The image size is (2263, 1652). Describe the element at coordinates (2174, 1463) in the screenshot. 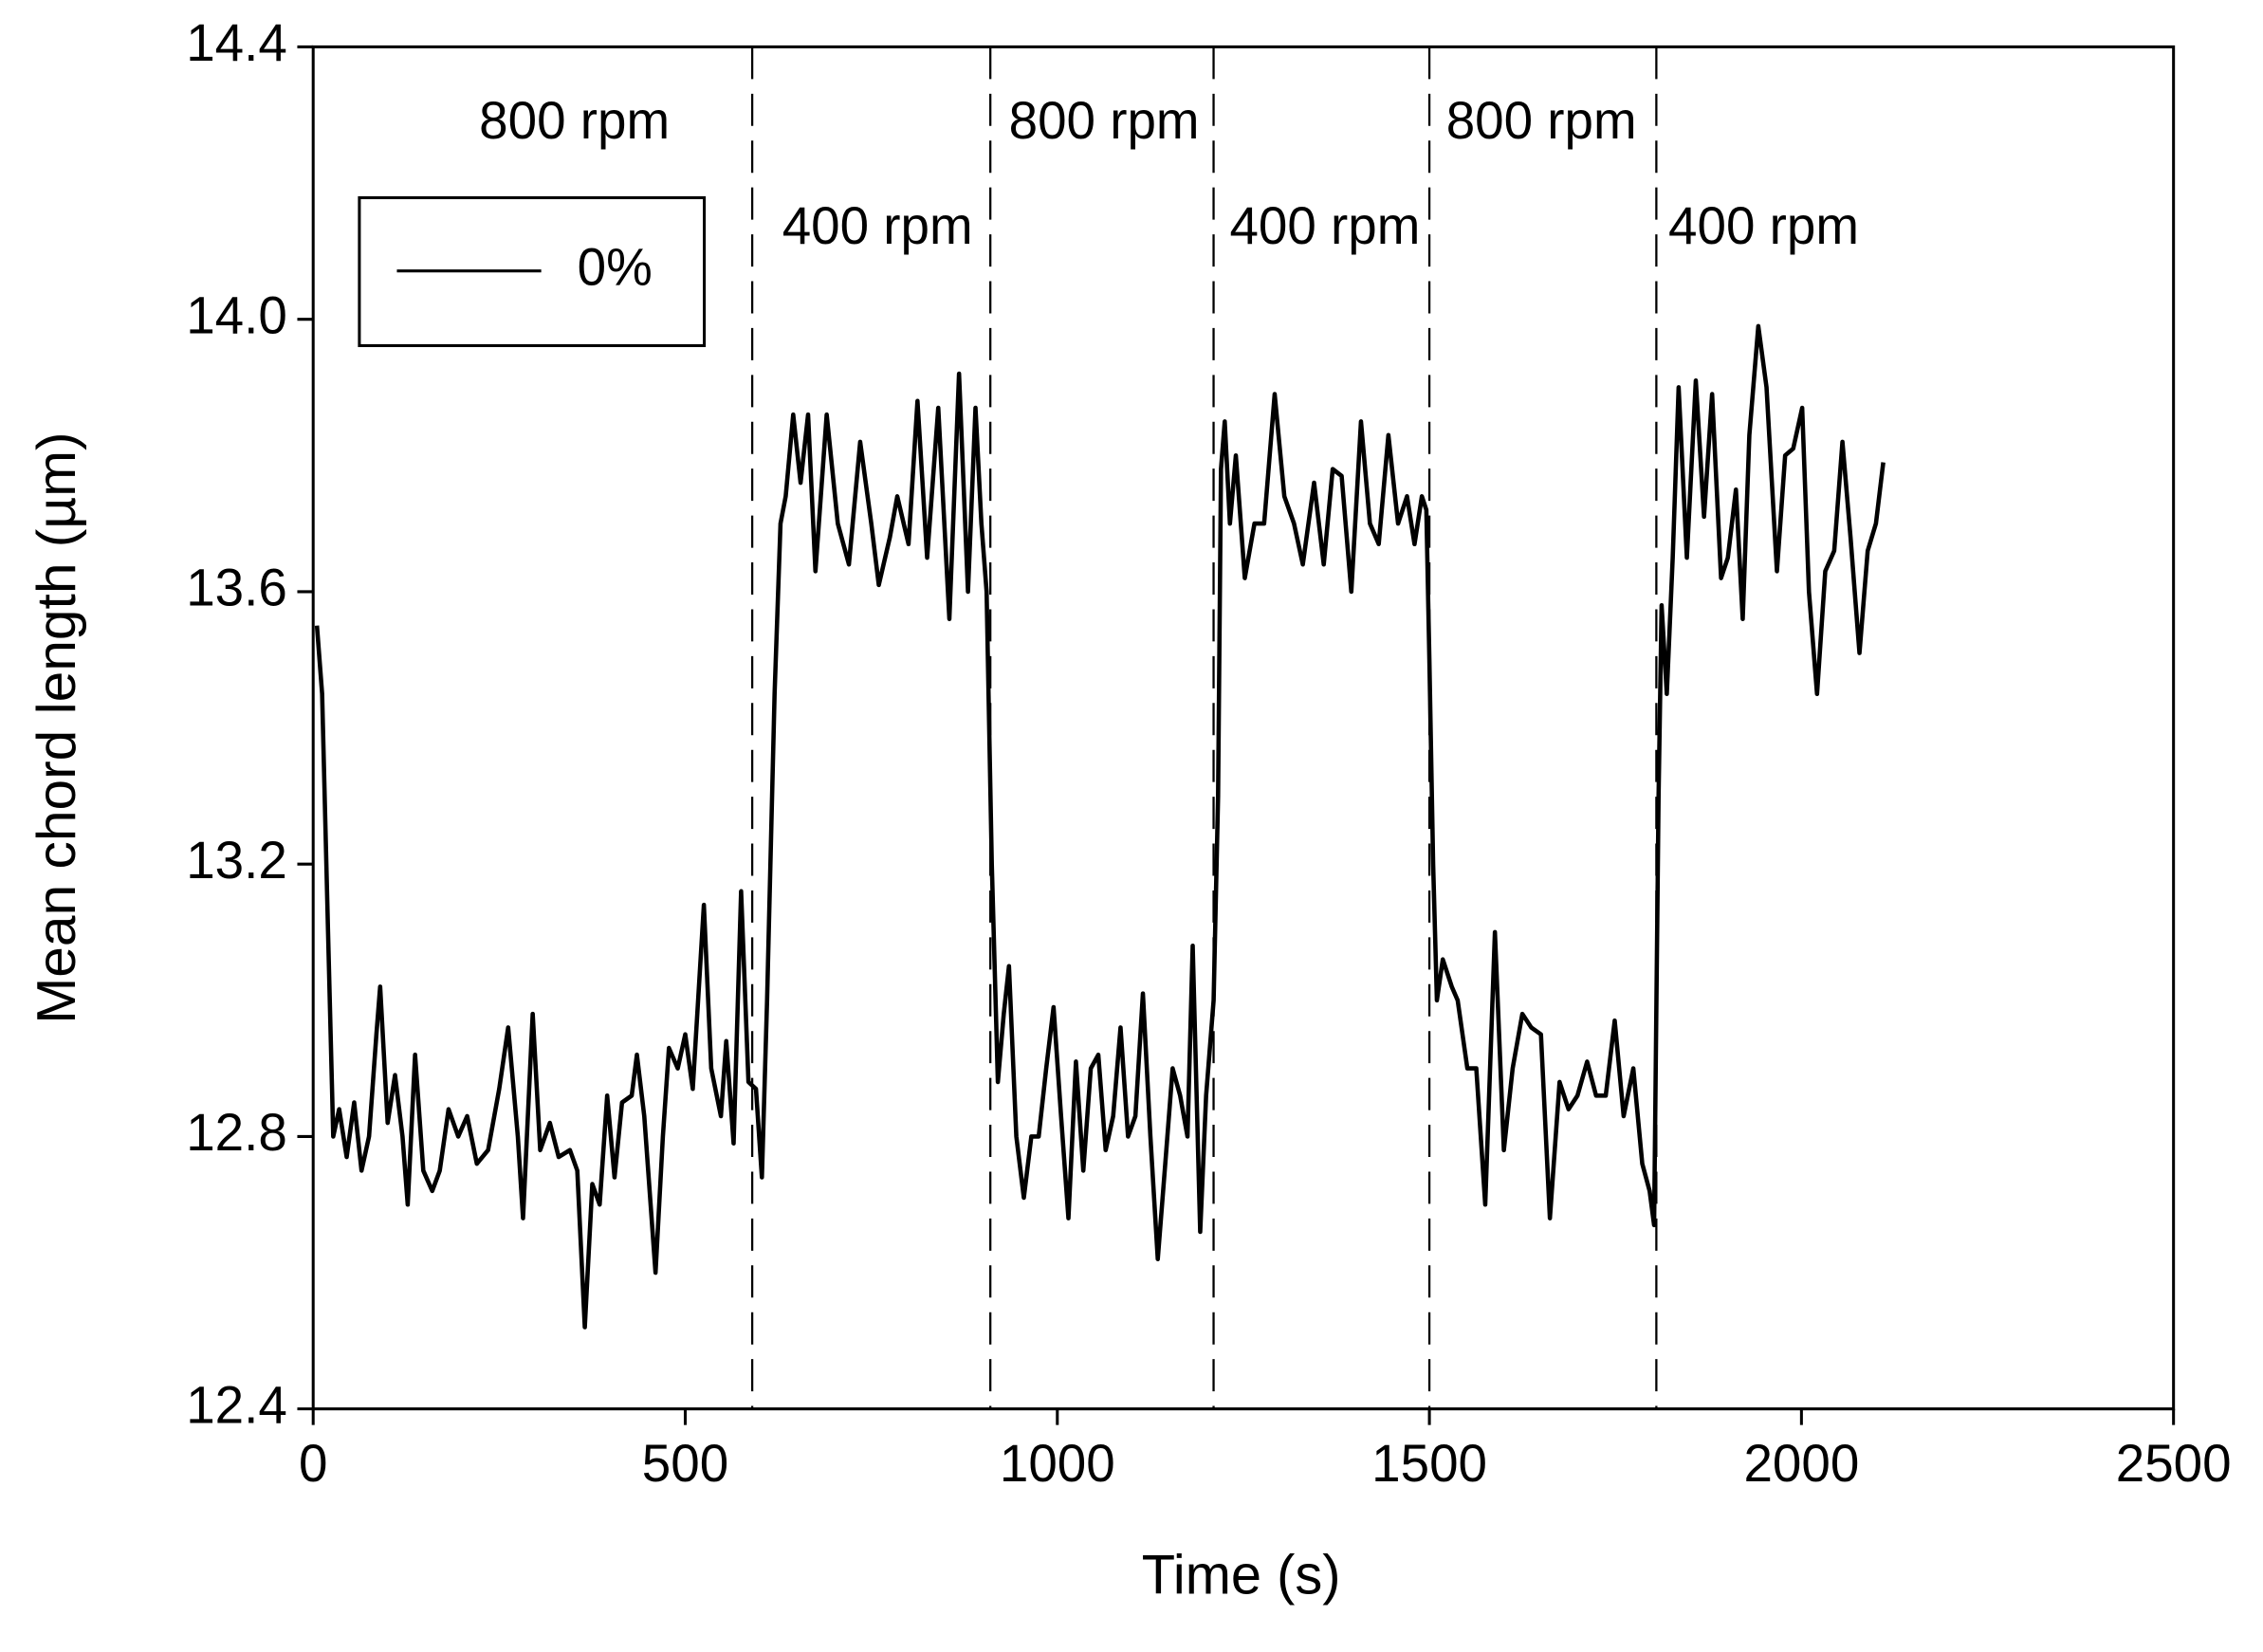

I see `x-tick-label: 2500` at that location.